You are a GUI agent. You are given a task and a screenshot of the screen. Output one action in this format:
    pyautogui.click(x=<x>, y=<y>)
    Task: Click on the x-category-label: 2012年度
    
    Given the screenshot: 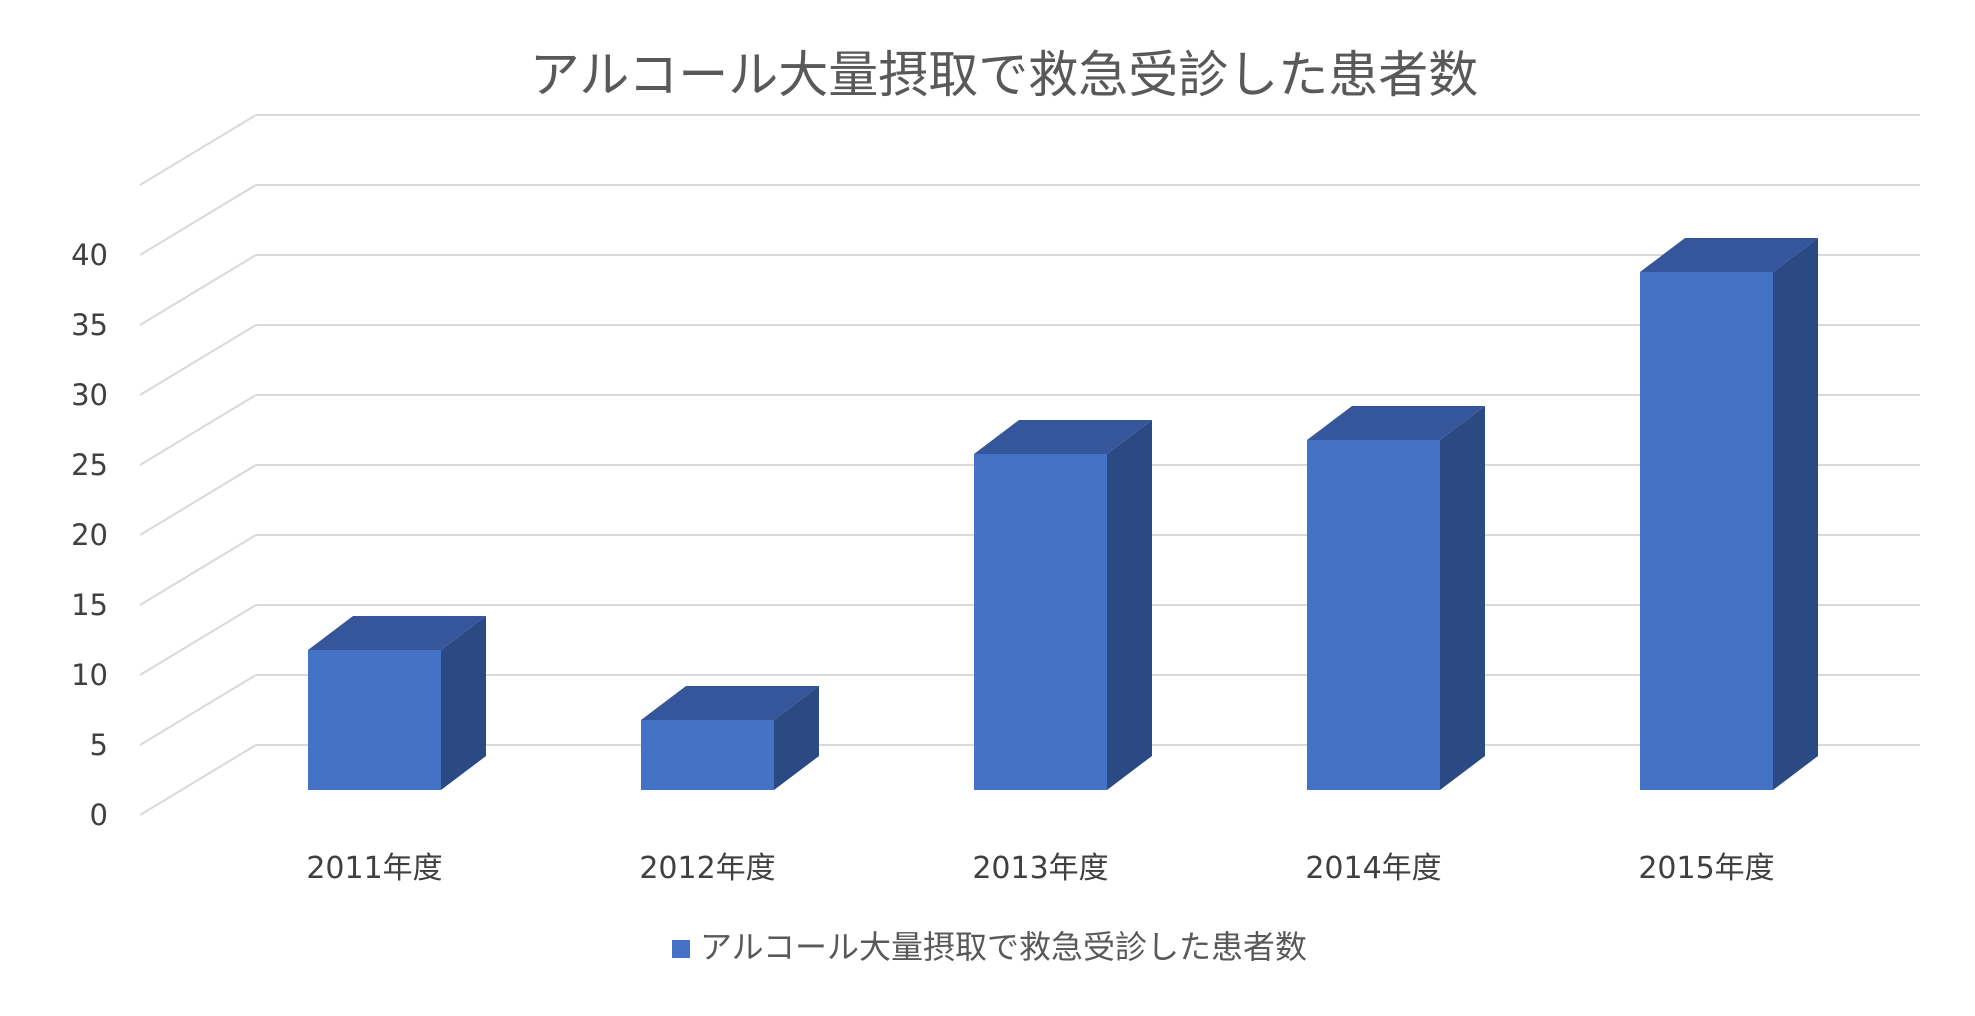 What is the action you would take?
    pyautogui.click(x=707, y=868)
    